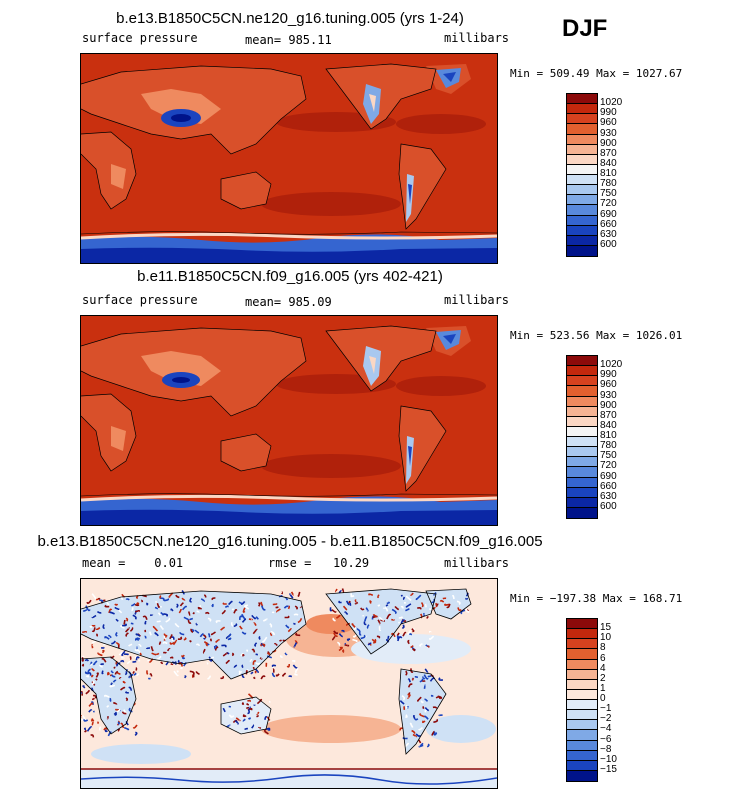 This screenshot has width=733, height=791. Describe the element at coordinates (477, 563) in the screenshot. I see `panel-3-units: millibars` at that location.